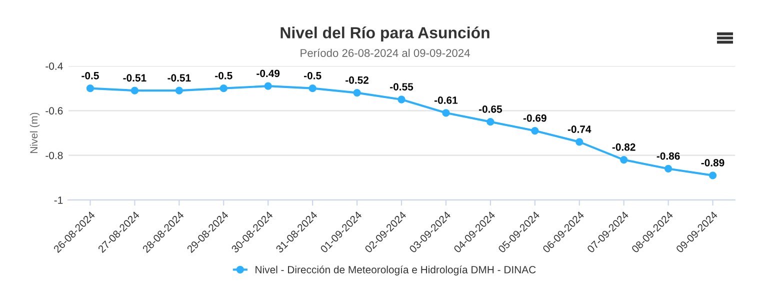 The width and height of the screenshot is (770, 303). I want to click on y-tick-label: -0.8, so click(54, 156).